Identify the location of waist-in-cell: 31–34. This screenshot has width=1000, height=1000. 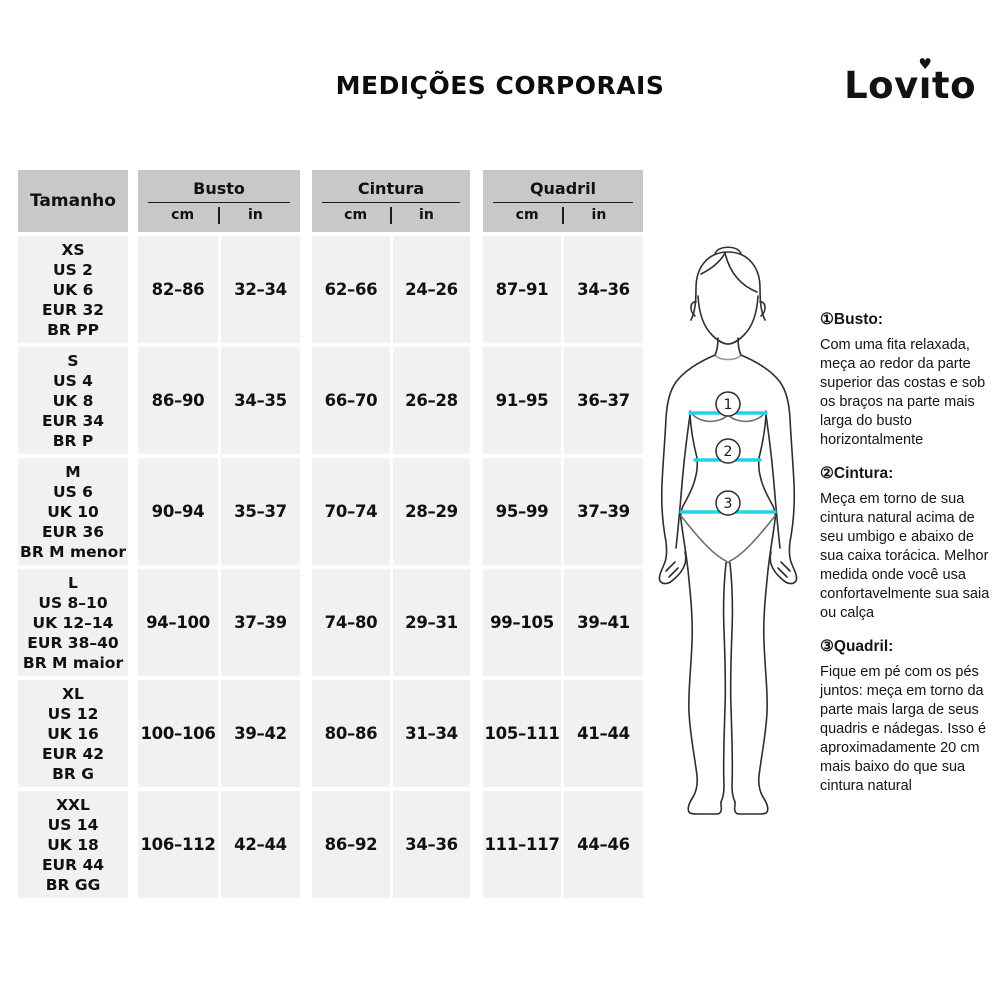
(431, 733).